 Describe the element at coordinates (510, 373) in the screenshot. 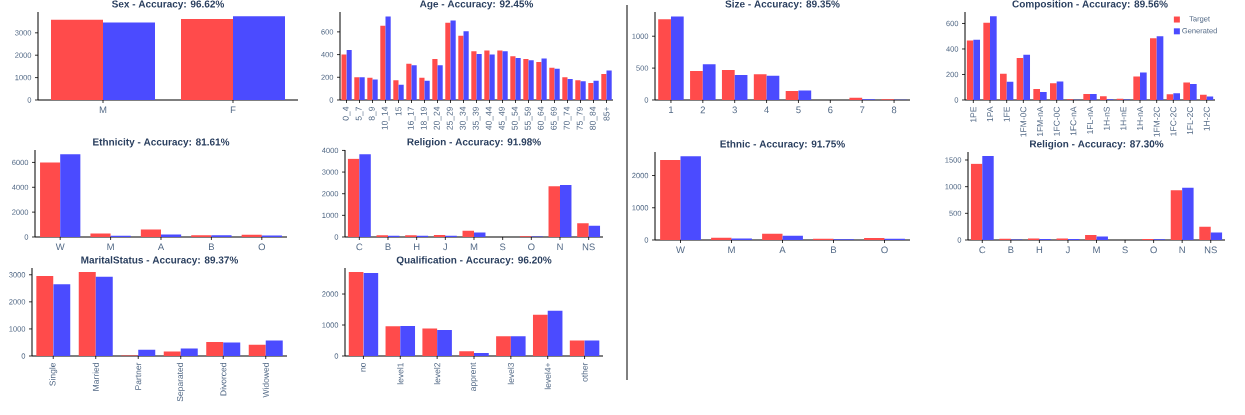

I see `x-tick-label: level3` at that location.